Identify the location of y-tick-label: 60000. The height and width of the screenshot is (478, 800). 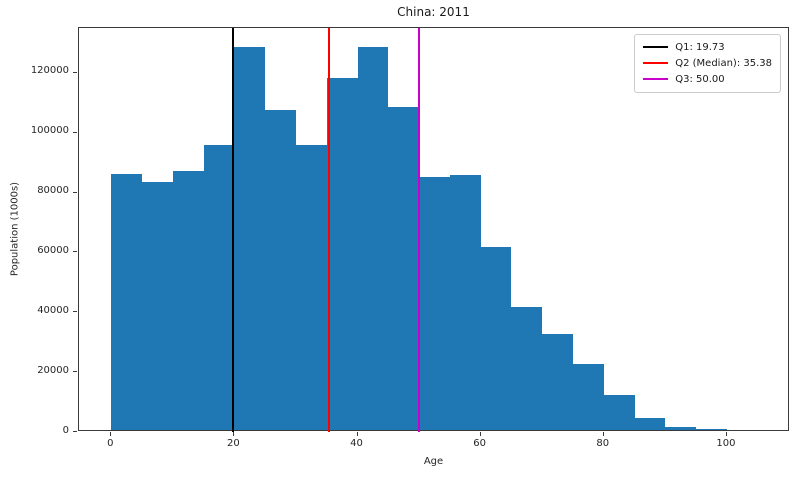
(53, 250).